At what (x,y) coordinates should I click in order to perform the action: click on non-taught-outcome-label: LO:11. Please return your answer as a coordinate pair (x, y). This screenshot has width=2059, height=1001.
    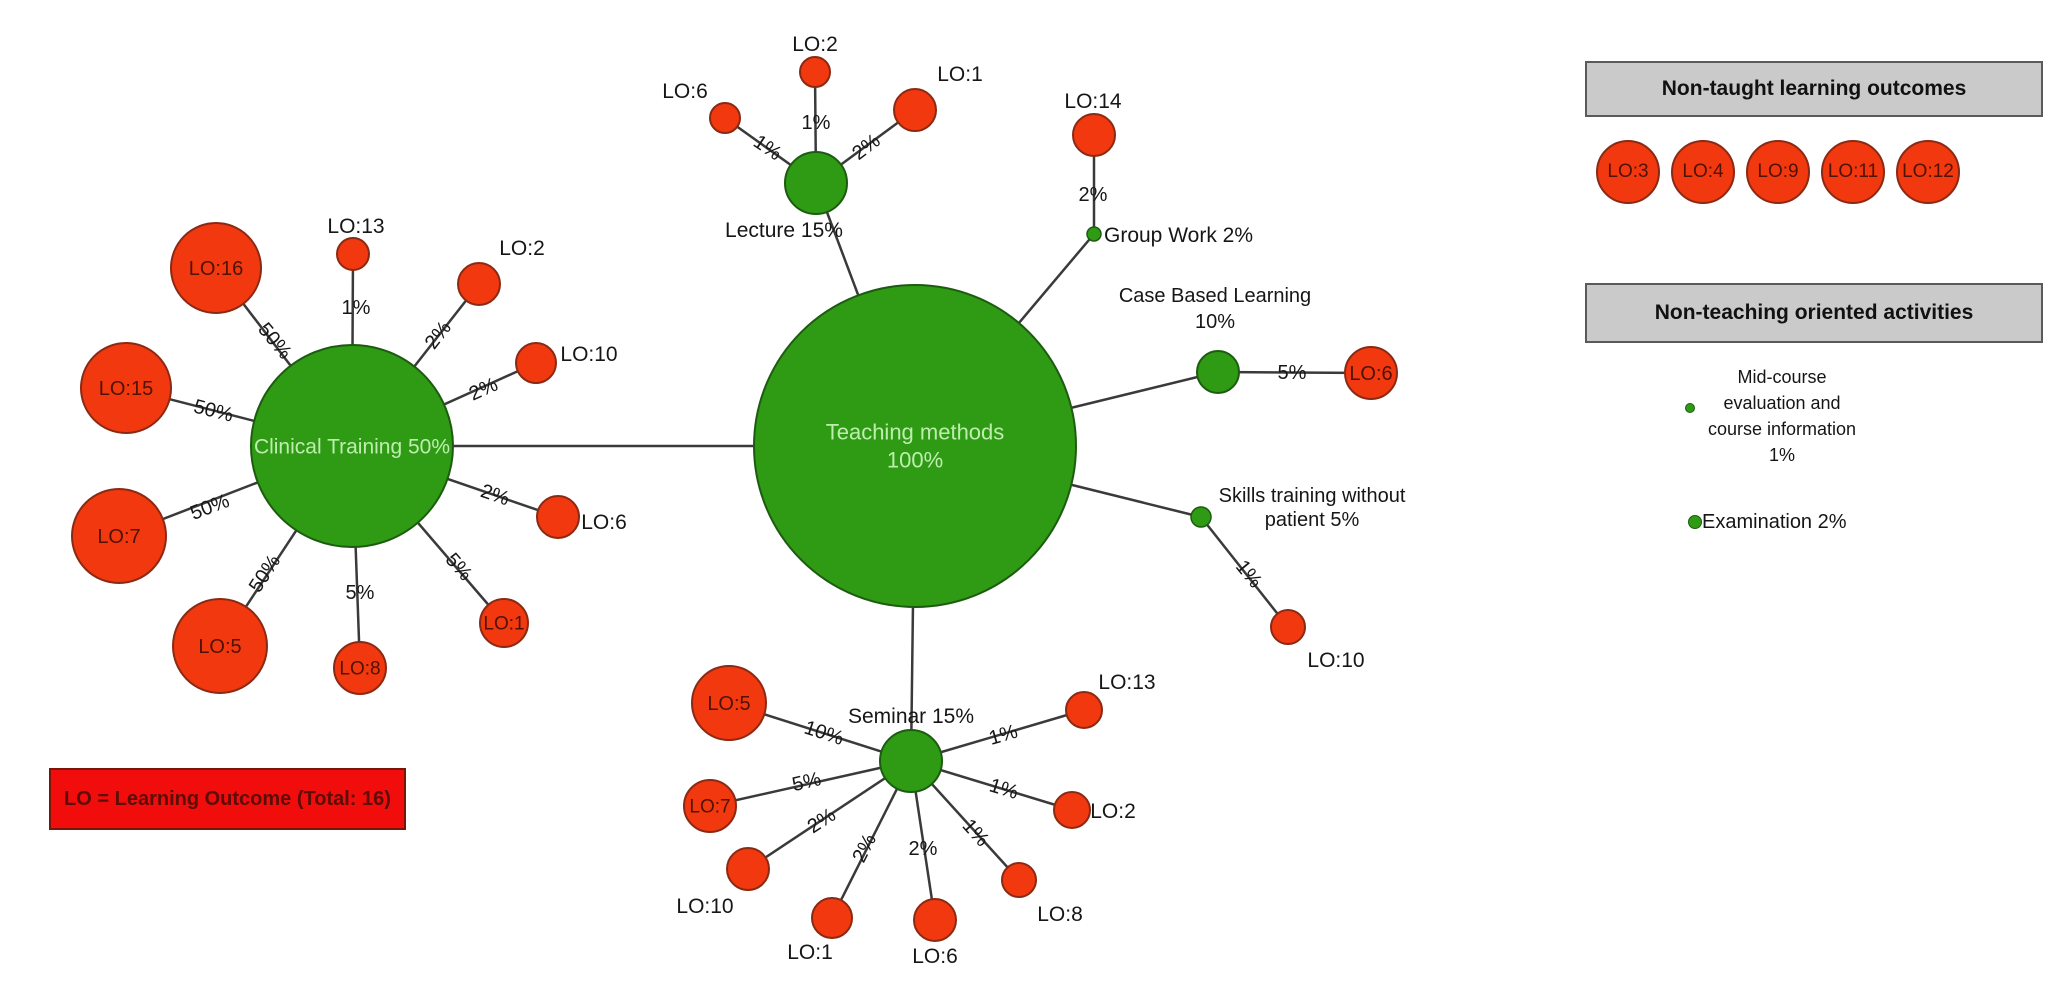
    Looking at the image, I should click on (1853, 171).